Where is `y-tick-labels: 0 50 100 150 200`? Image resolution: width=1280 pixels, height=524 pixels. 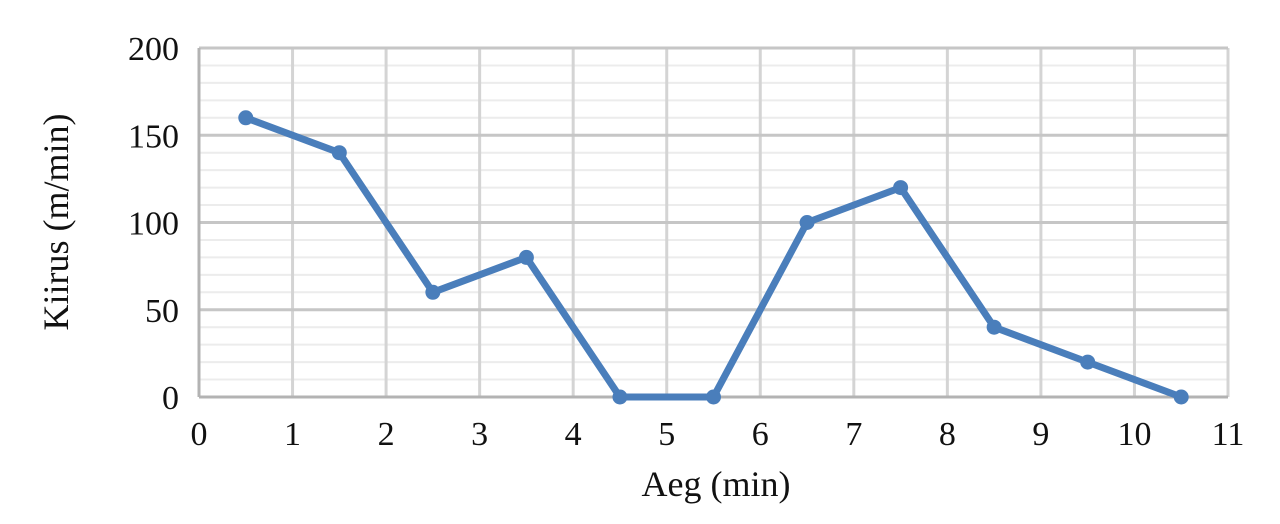
y-tick-labels: 0 50 100 150 200 is located at coordinates (153, 224).